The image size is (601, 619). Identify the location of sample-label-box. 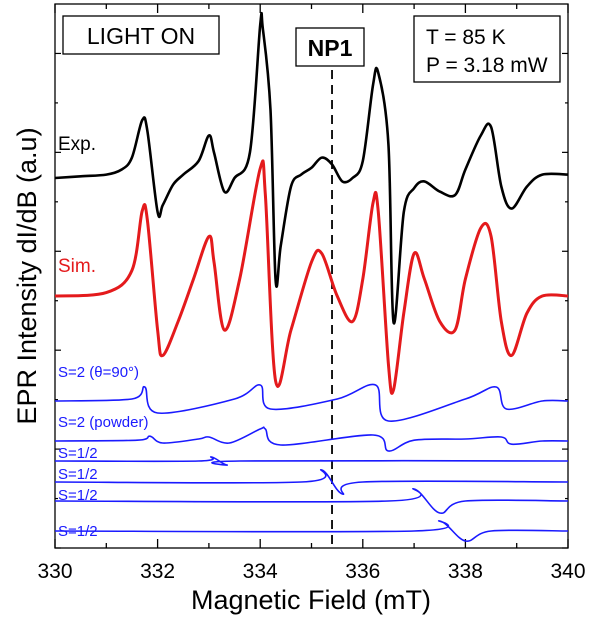
(330, 47).